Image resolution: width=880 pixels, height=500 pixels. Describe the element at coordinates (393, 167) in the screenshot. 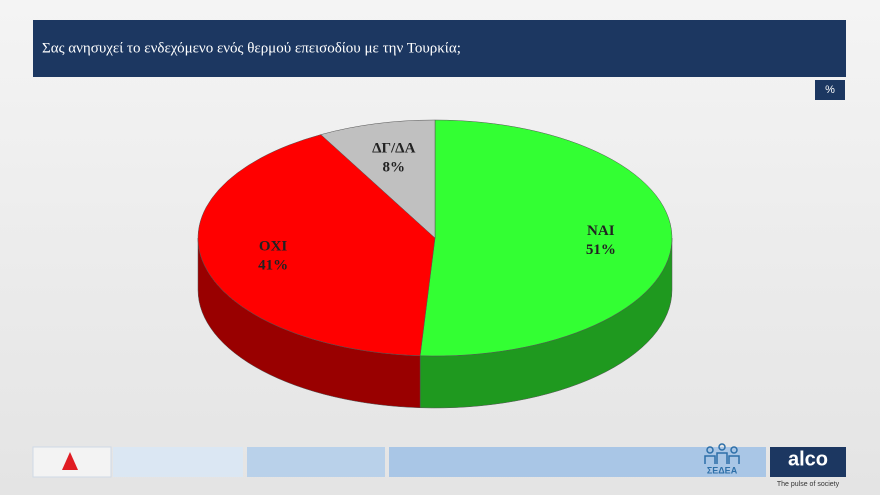

I see `value-label: 8%` at that location.